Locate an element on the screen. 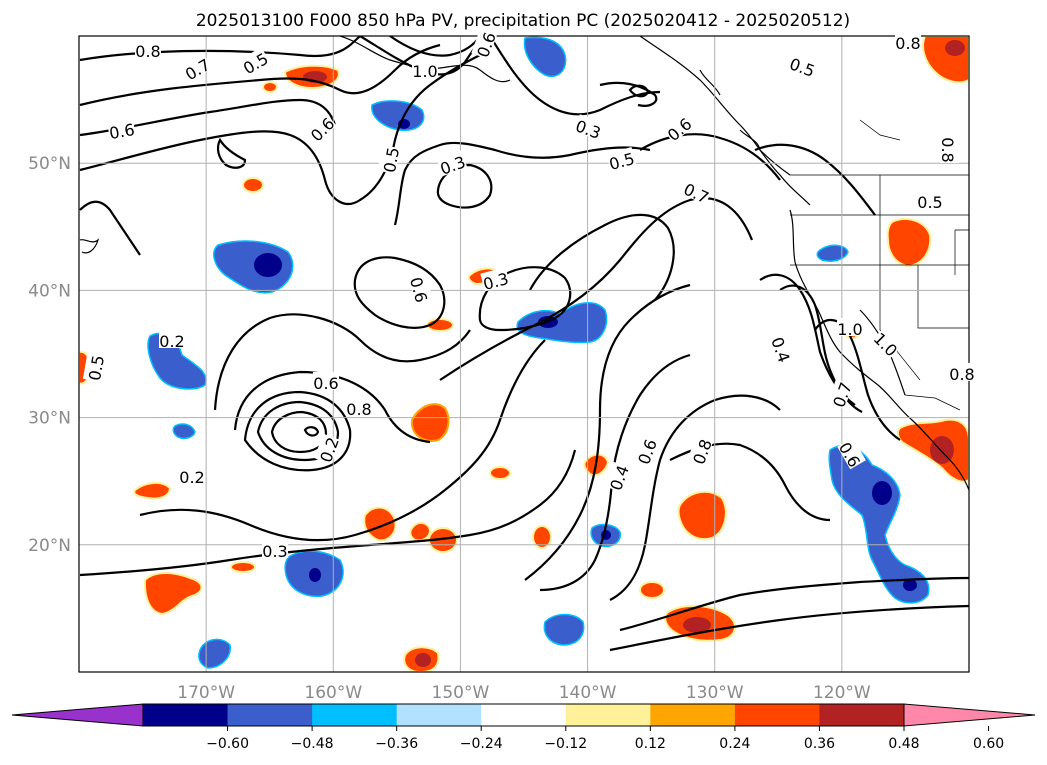 Image resolution: width=1047 pixels, height=765 pixels. longitude-label: 150°W is located at coordinates (461, 693).